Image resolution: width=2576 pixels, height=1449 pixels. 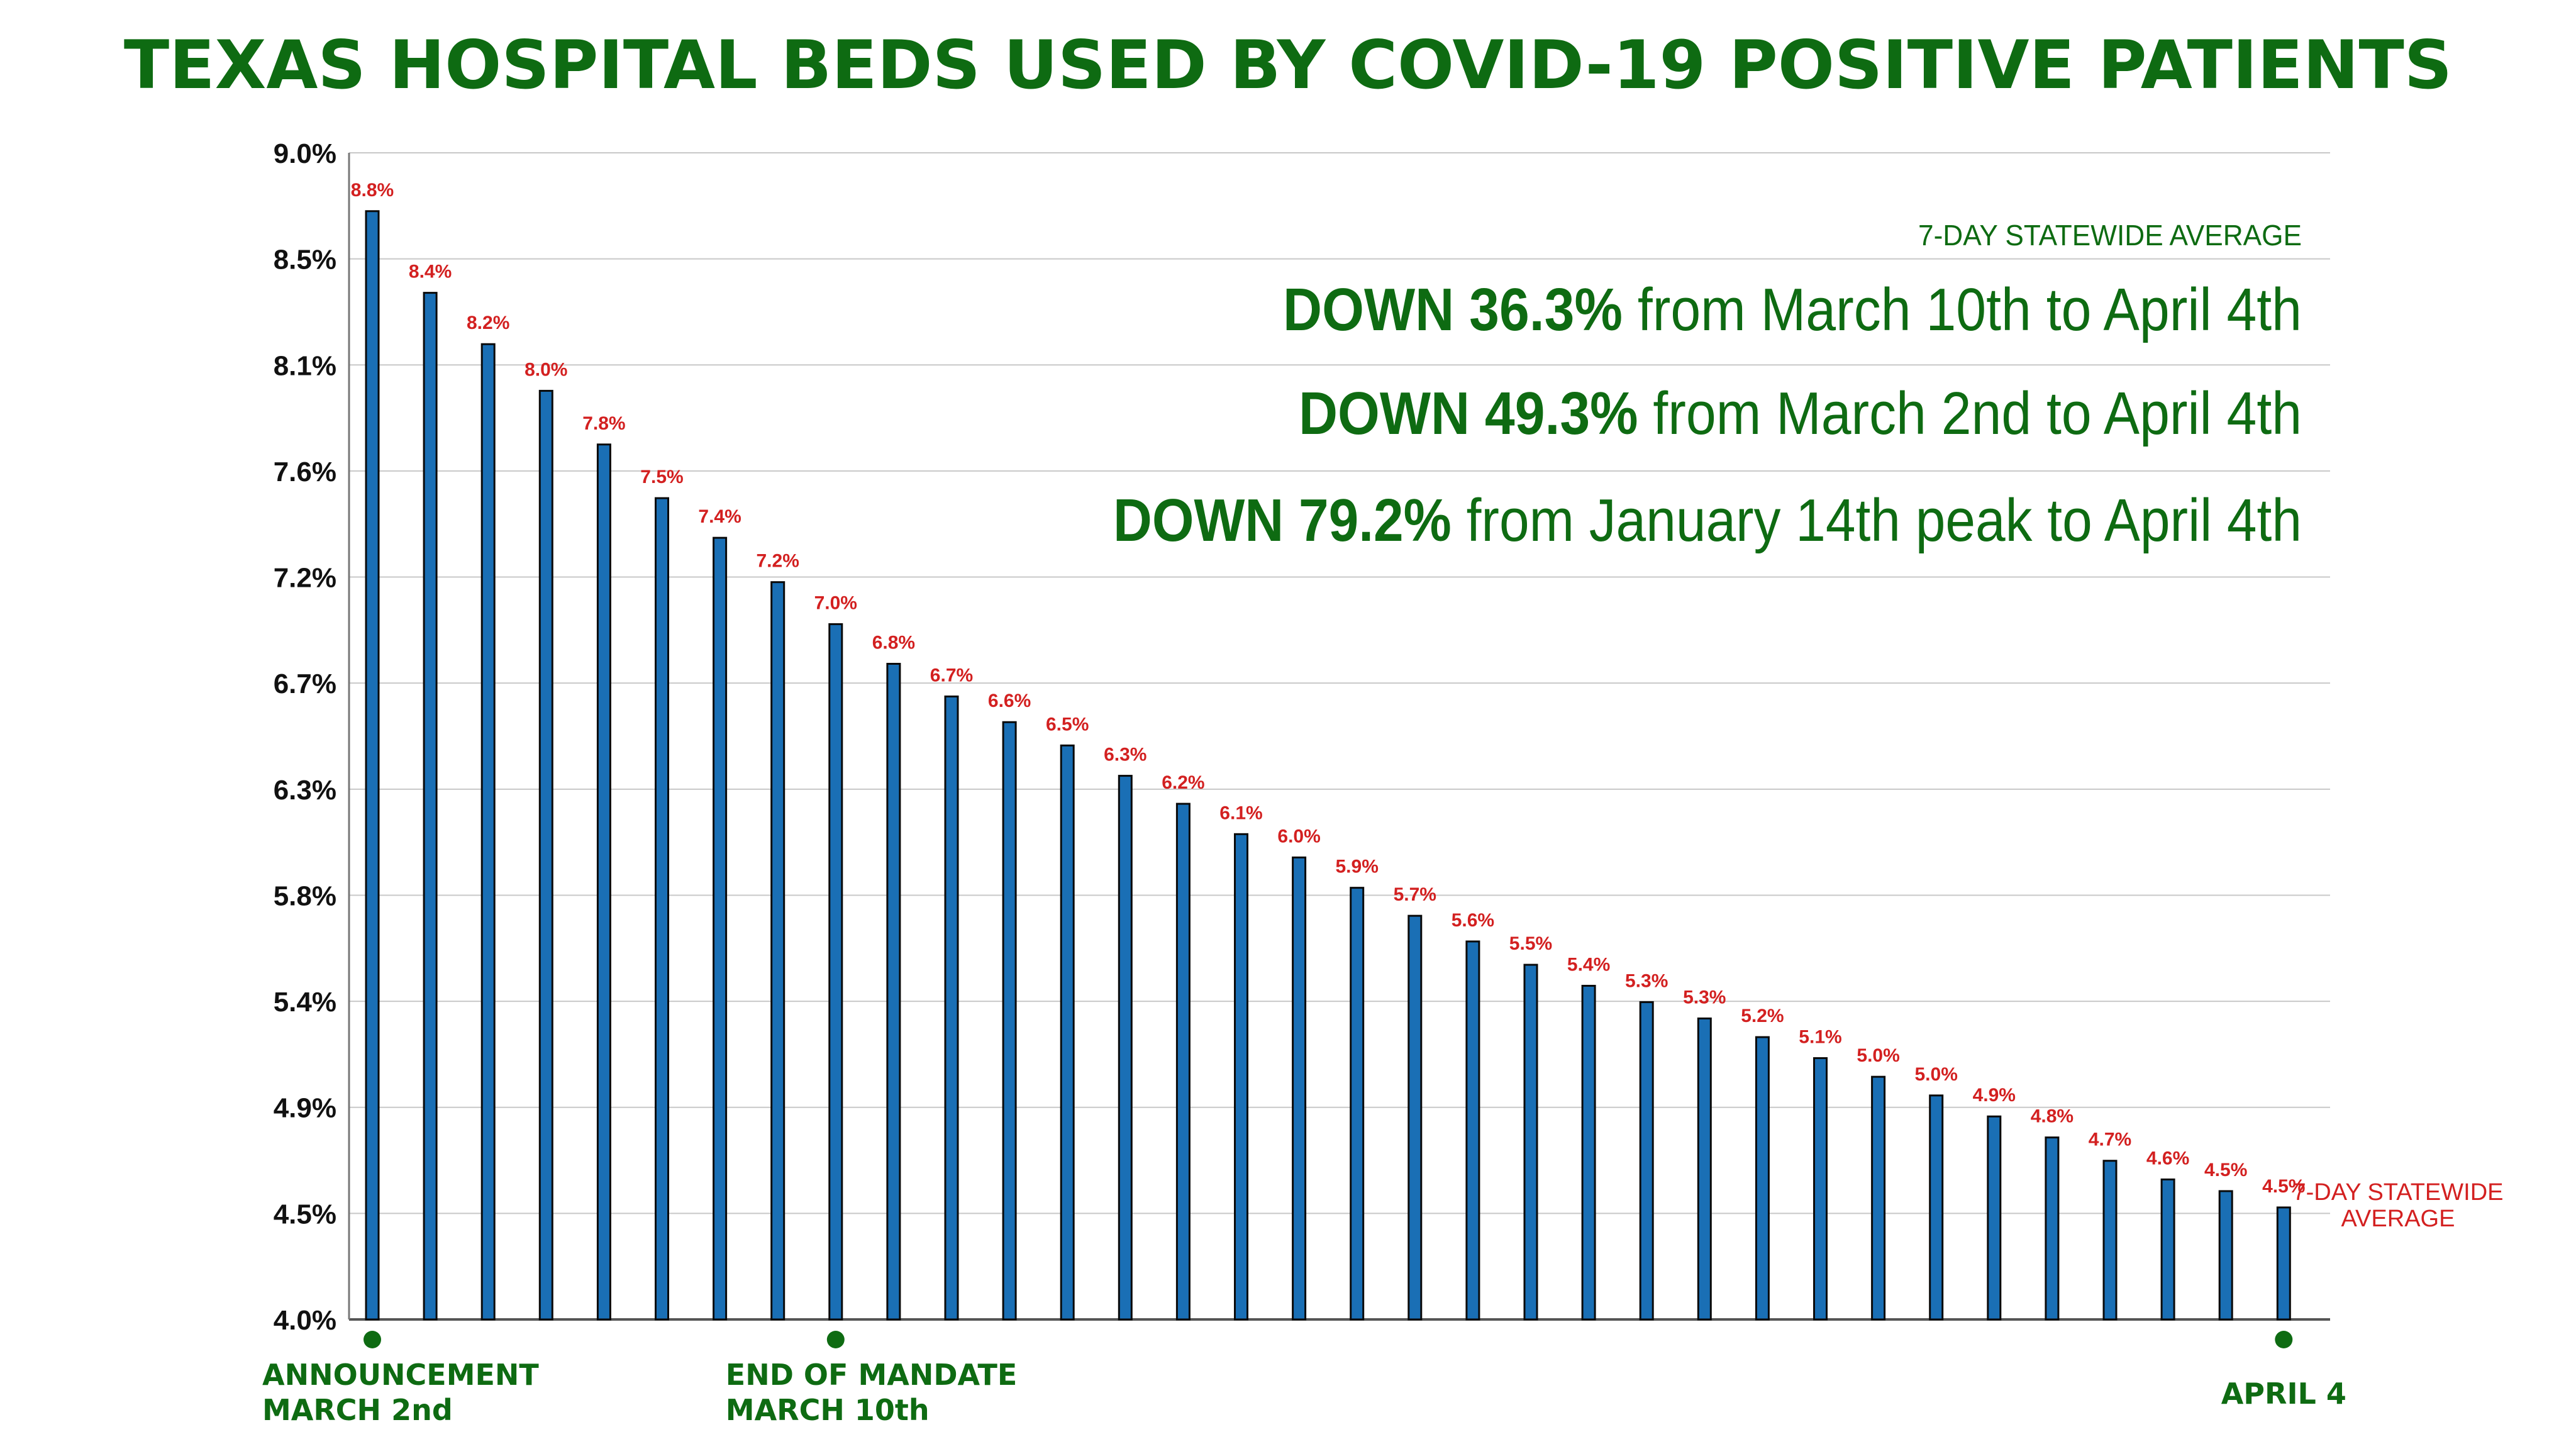 What do you see at coordinates (603, 423) in the screenshot?
I see `data-label: 7.8%` at bounding box center [603, 423].